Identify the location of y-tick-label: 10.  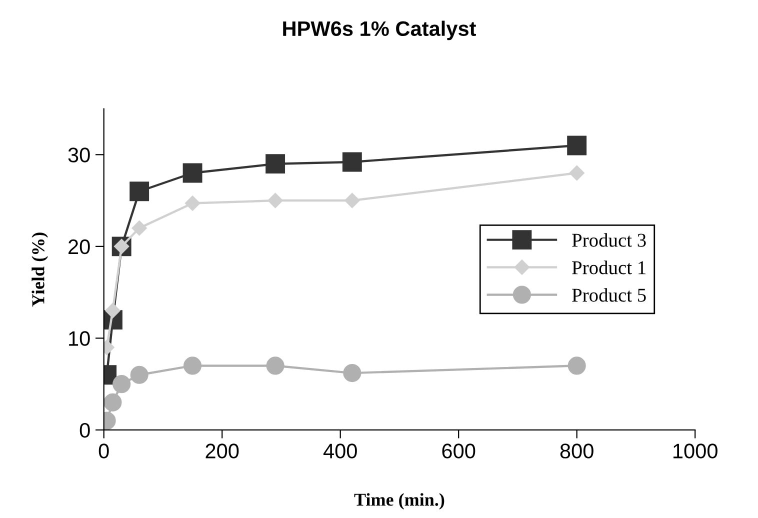
(79, 338).